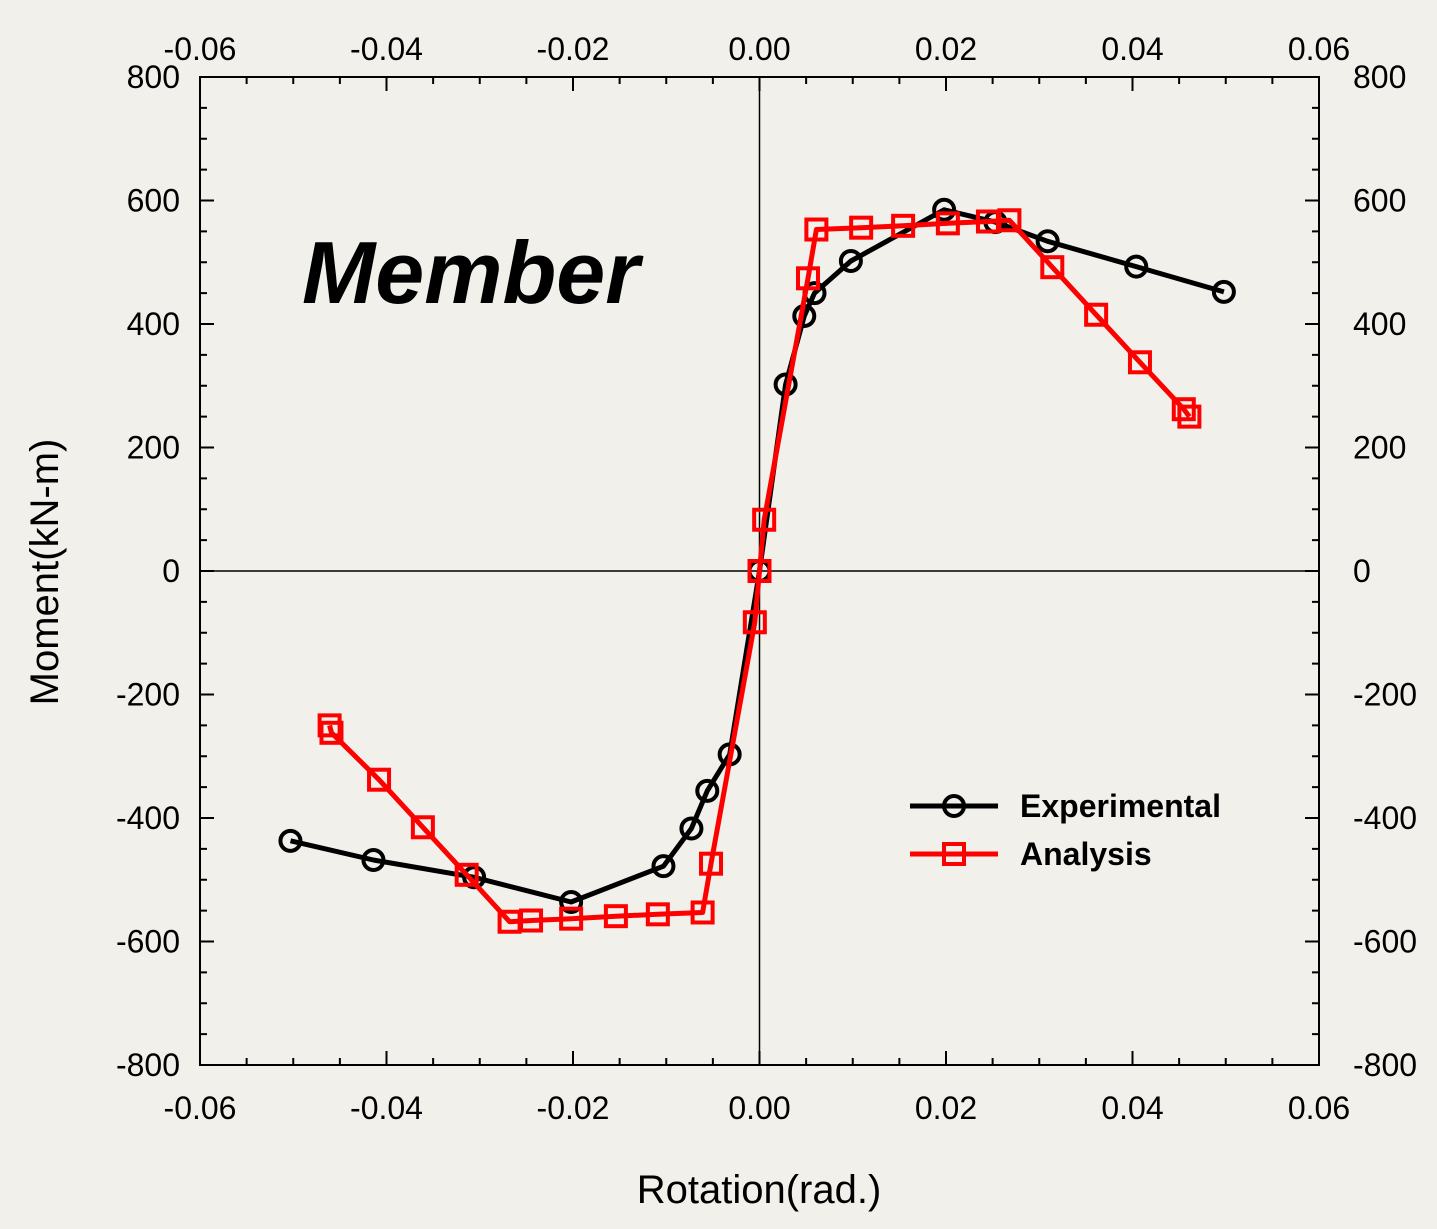 This screenshot has height=1229, width=1437. Describe the element at coordinates (45, 572) in the screenshot. I see `y-axis-title: Moment(kN-m)` at that location.